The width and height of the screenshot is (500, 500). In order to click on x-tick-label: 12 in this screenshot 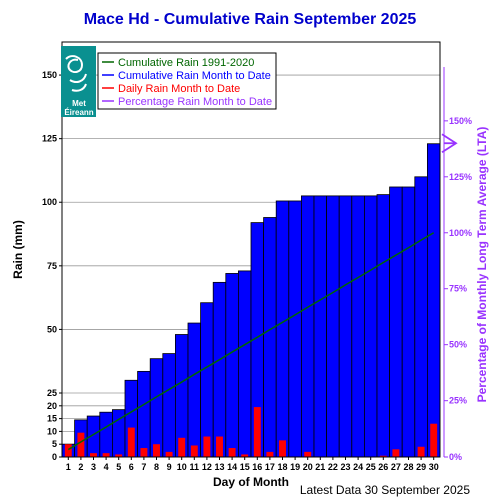, I will do `click(207, 467)`.